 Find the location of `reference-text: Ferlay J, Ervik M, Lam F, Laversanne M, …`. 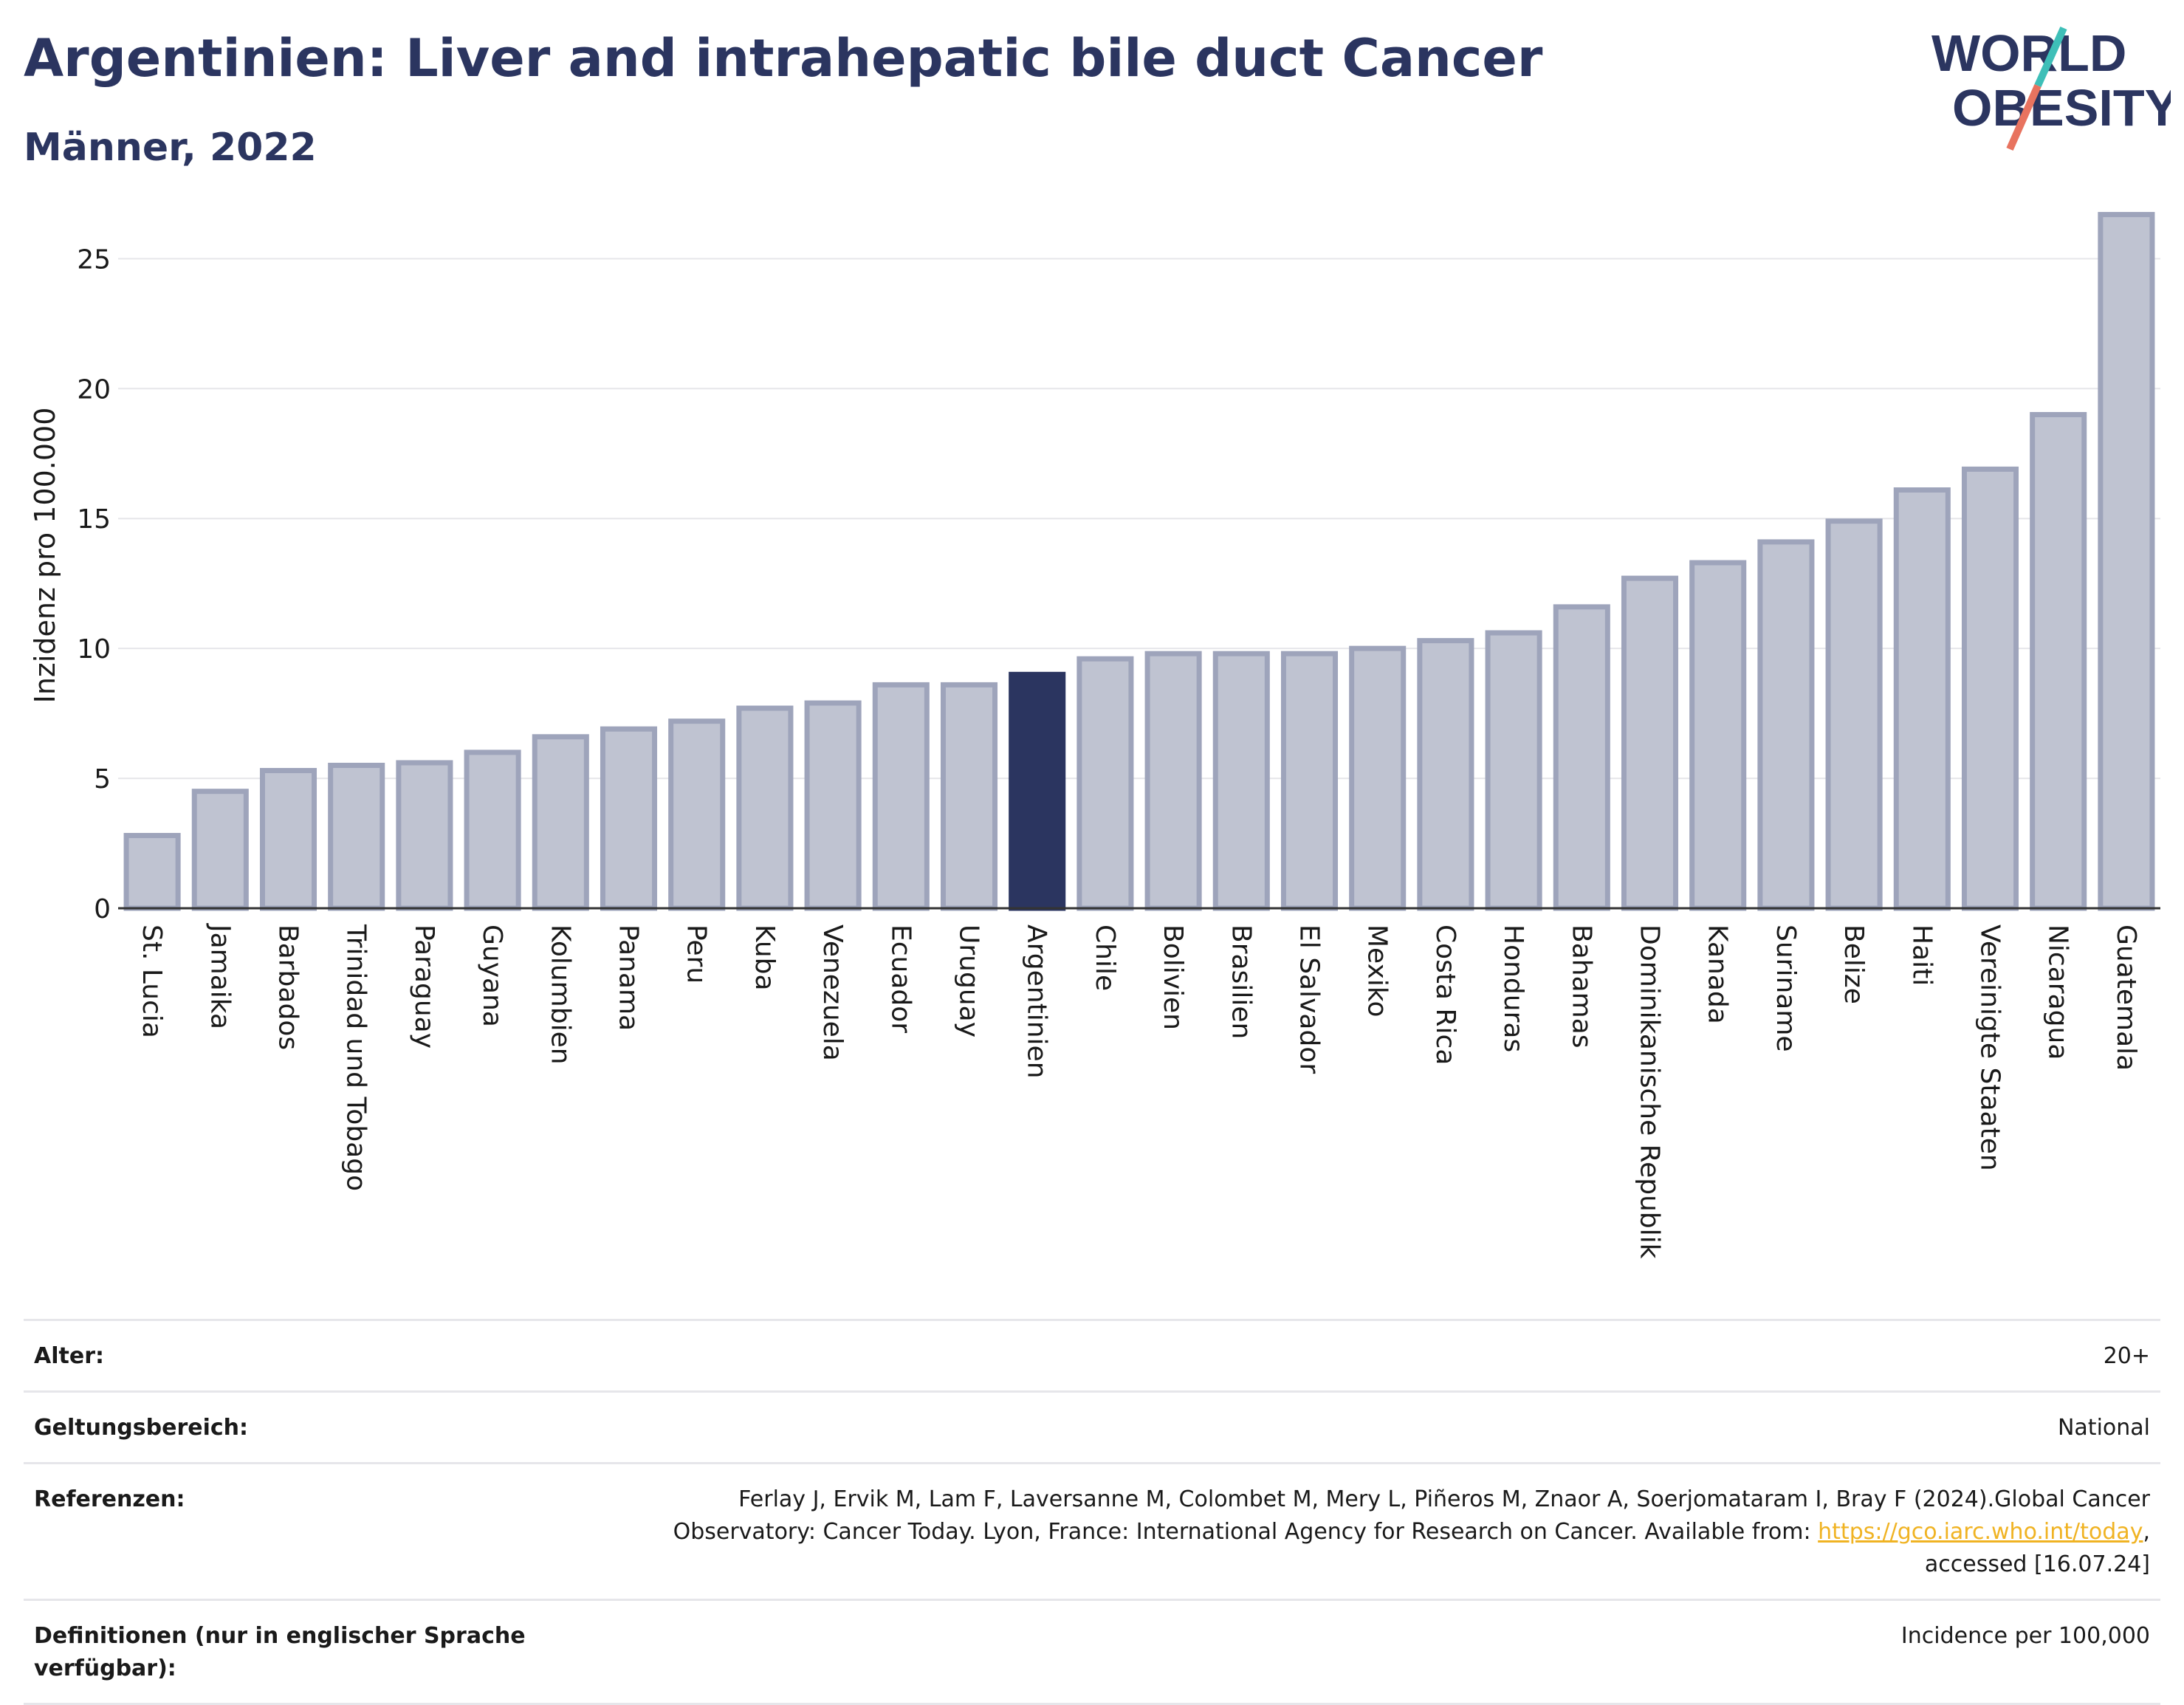

reference-text: Ferlay J, Ervik M, Lam F, Laversanne M, … is located at coordinates (1412, 1516).